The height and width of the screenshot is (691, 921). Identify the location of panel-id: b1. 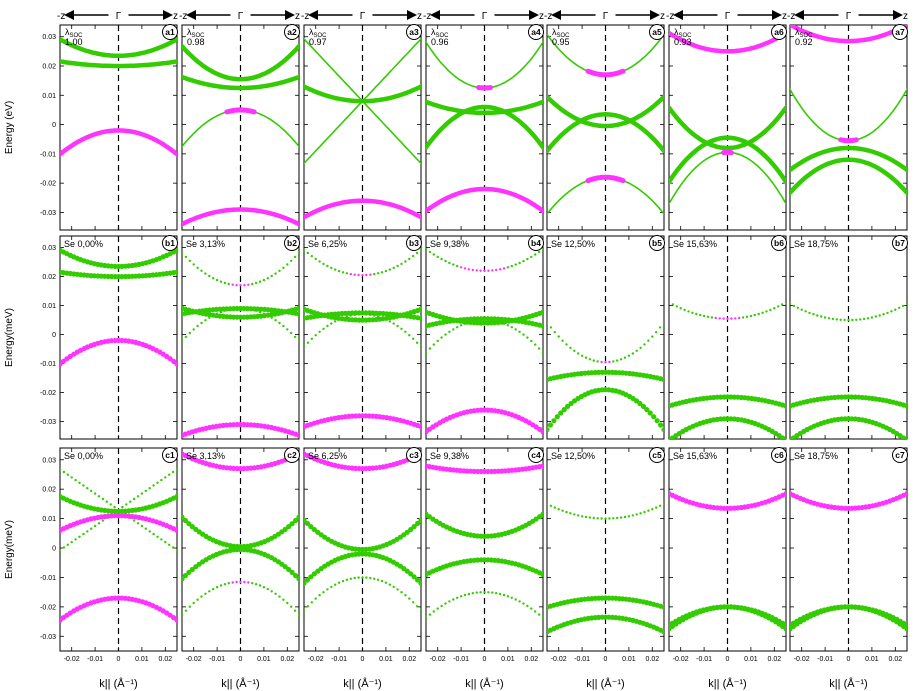
(170, 243).